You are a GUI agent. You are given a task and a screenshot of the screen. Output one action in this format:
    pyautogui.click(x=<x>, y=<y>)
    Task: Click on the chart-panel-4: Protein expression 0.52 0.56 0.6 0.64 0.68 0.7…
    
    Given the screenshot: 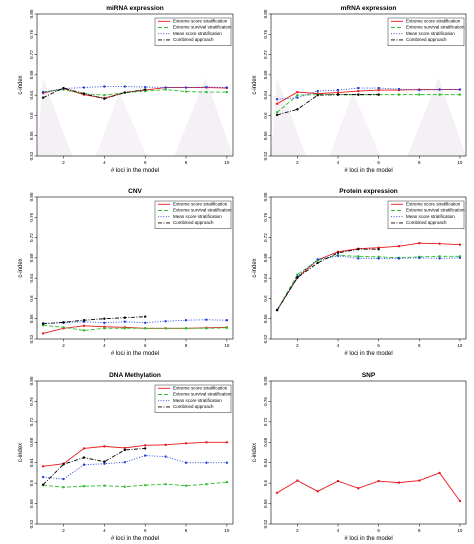 What is the action you would take?
    pyautogui.click(x=359, y=272)
    